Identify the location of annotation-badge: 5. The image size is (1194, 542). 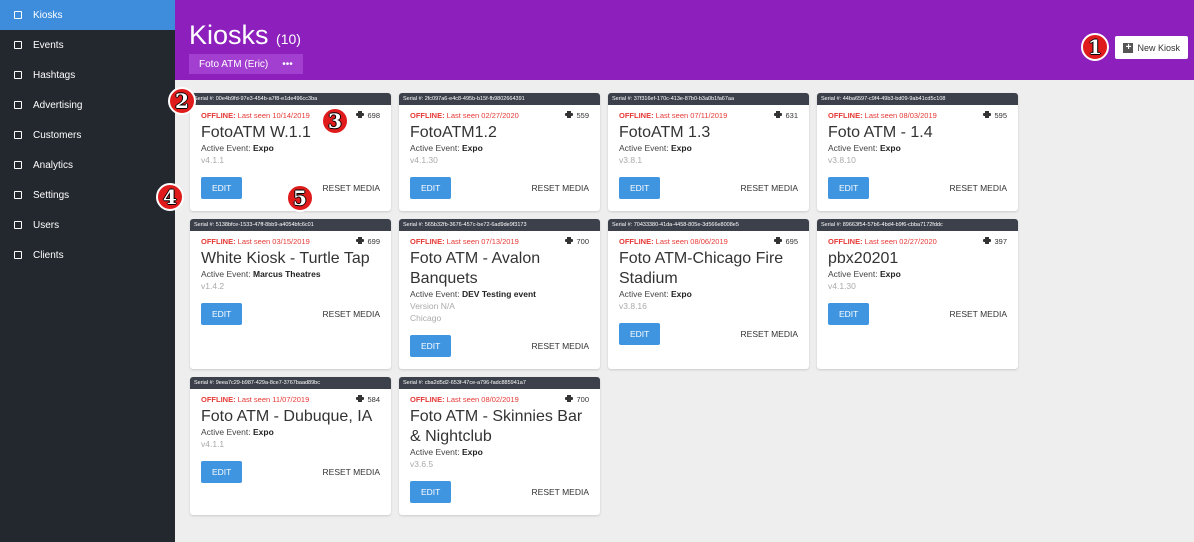
(300, 198).